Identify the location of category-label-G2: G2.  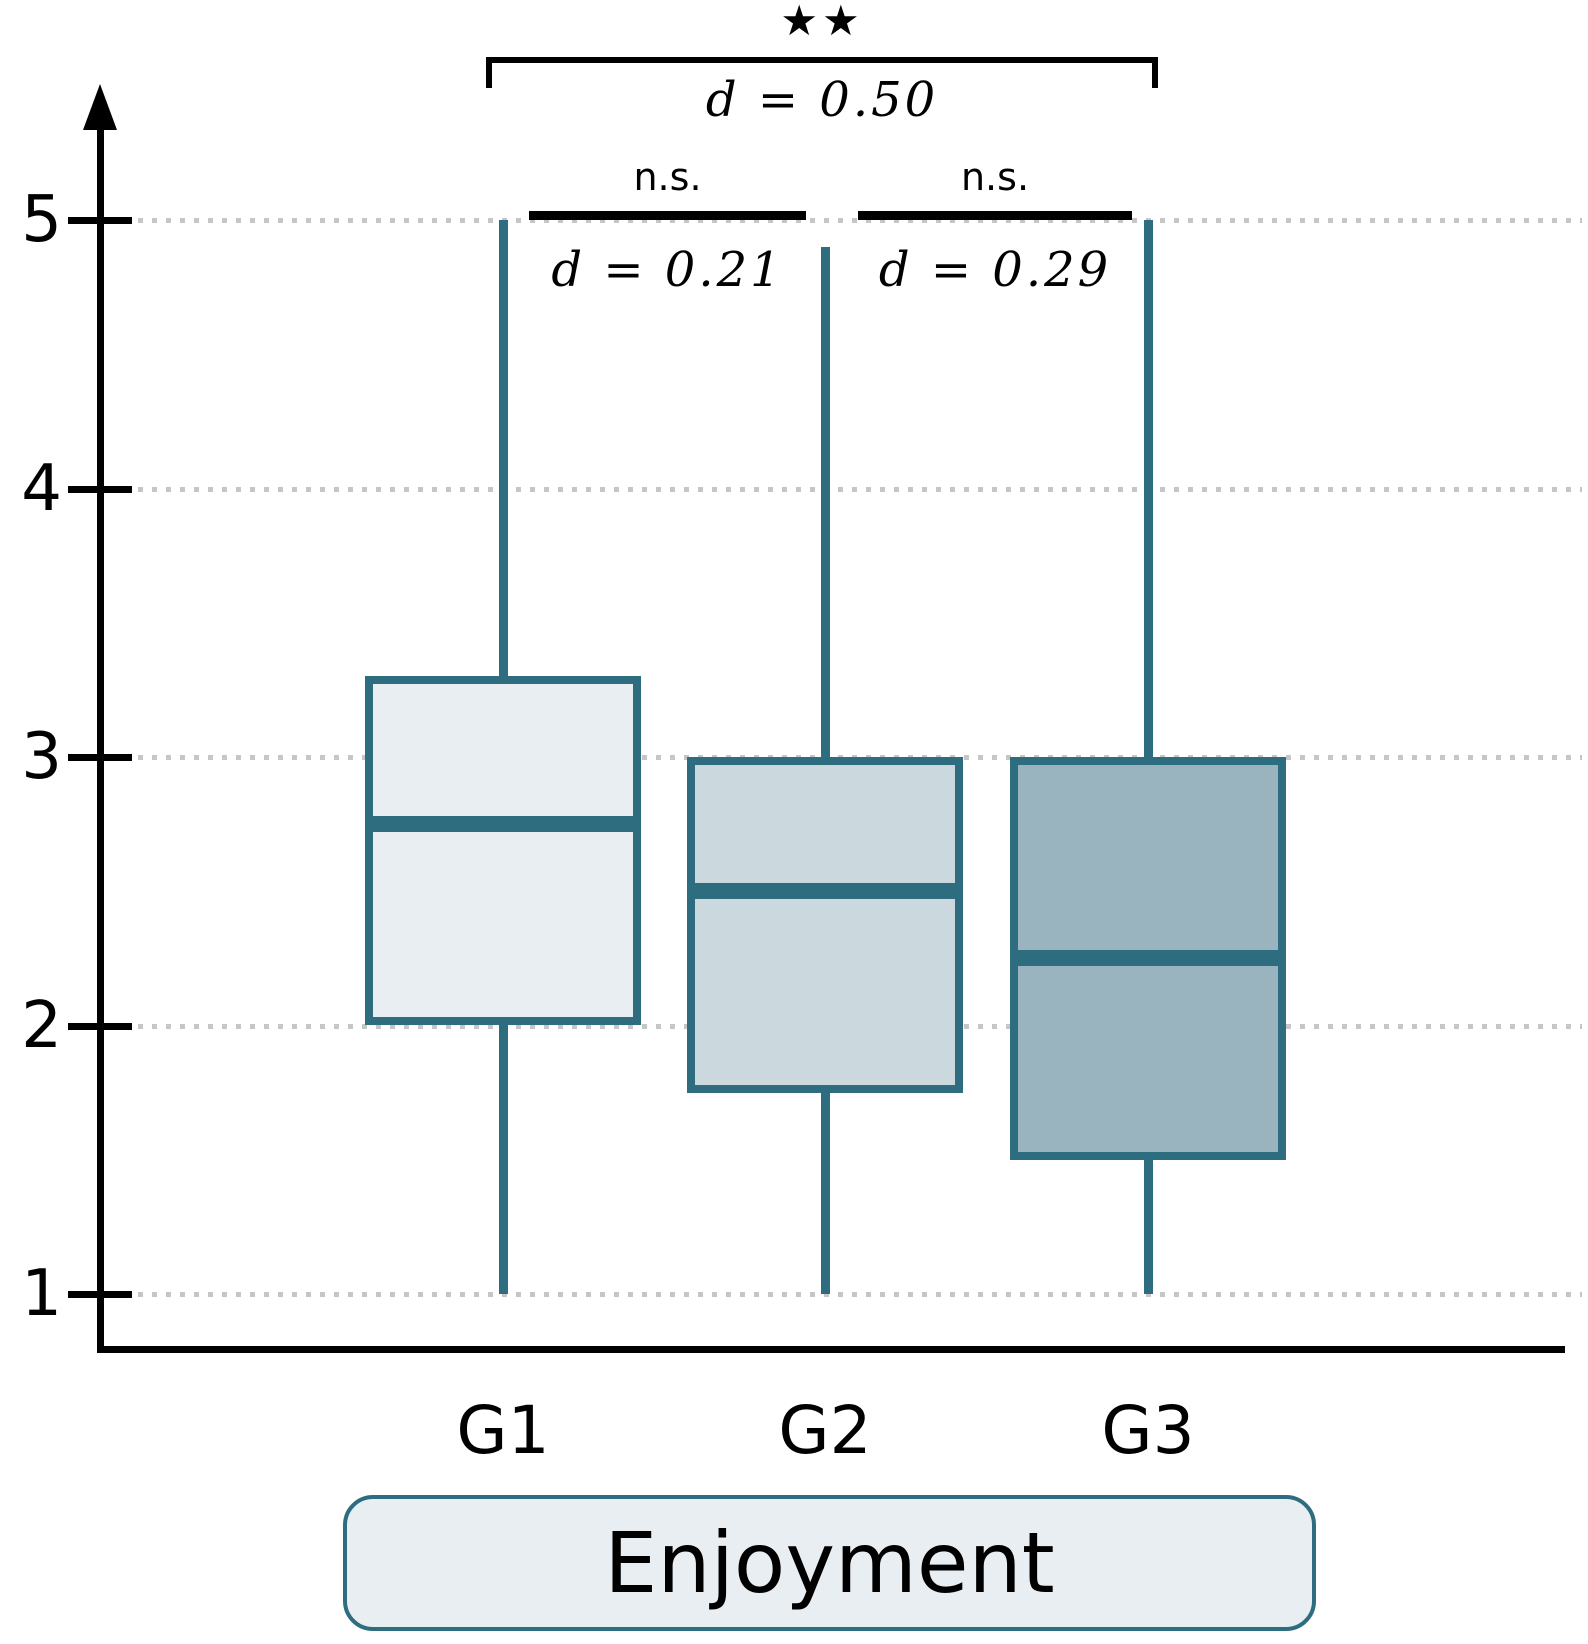
(825, 1430).